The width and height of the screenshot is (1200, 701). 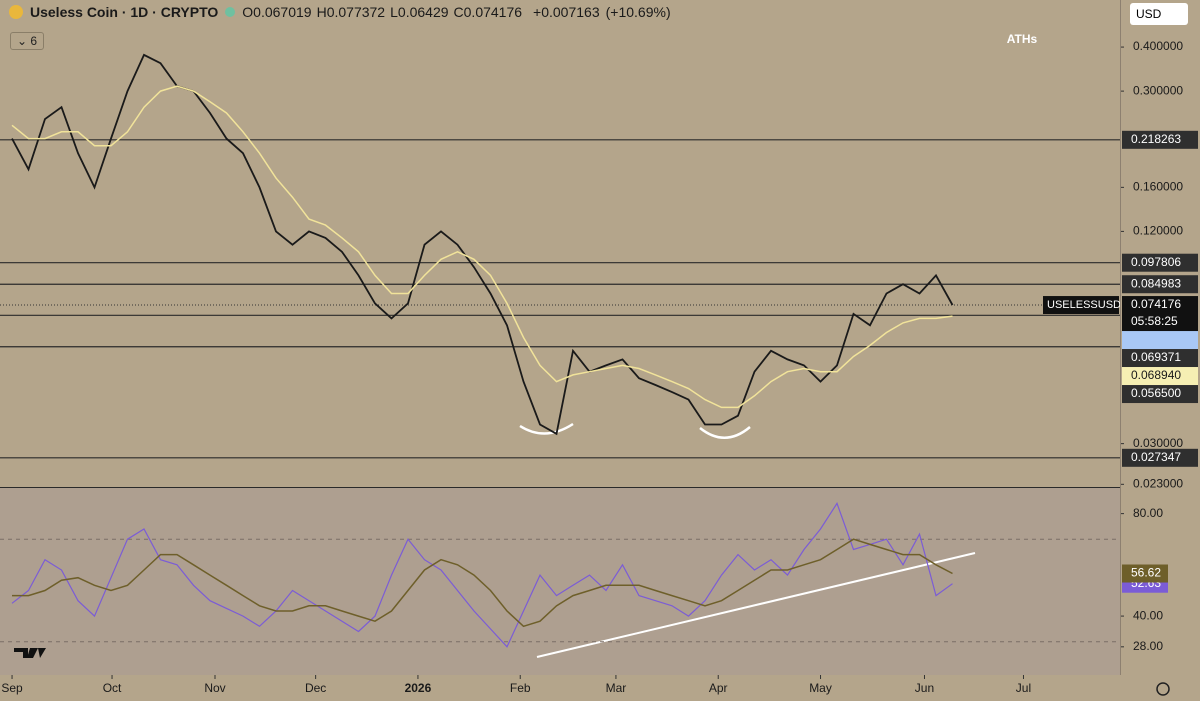 I want to click on price-tag: 0.218263, so click(x=1156, y=139).